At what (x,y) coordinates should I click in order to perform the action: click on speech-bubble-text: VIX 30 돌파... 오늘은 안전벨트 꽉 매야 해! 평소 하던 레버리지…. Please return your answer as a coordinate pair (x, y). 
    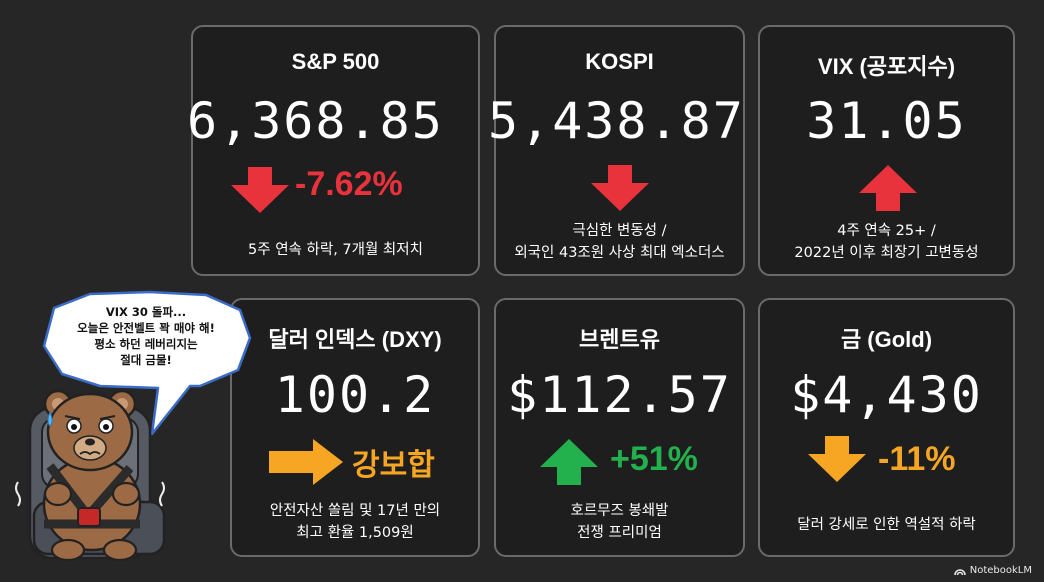
    Looking at the image, I should click on (146, 336).